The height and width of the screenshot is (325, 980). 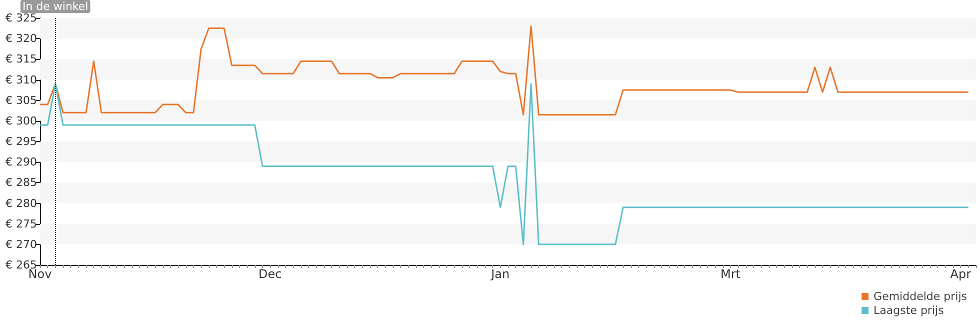 I want to click on legend-label: Laagste prijs, so click(x=909, y=310).